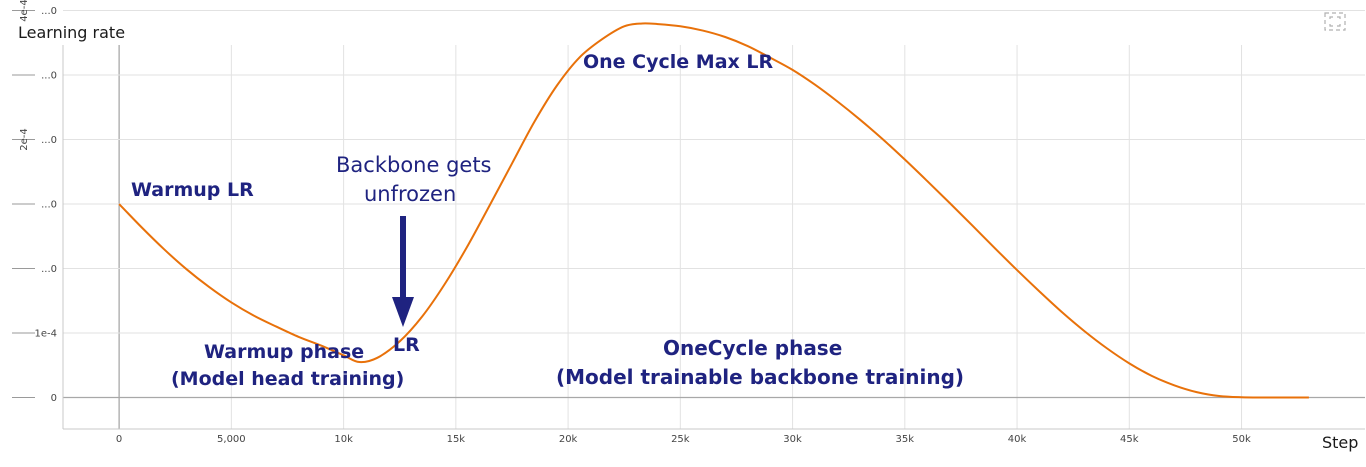 This screenshot has width=1366, height=467. Describe the element at coordinates (231, 439) in the screenshot. I see `x-tick-label: 5,000` at that location.